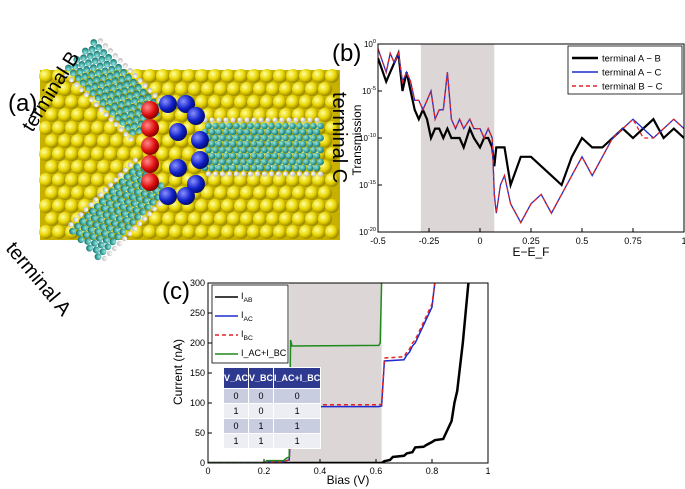 This screenshot has height=489, width=685. Describe the element at coordinates (272, 441) in the screenshot. I see `table-row: 1 1 1` at that location.